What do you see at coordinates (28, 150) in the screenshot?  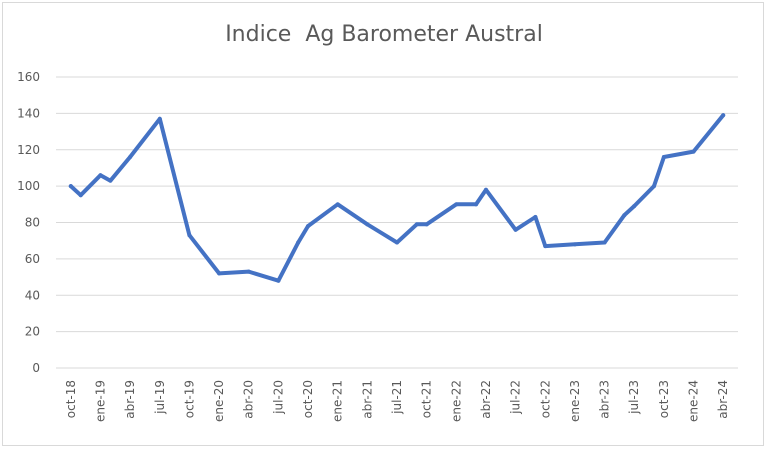 I see `y-tick-label: 120` at bounding box center [28, 150].